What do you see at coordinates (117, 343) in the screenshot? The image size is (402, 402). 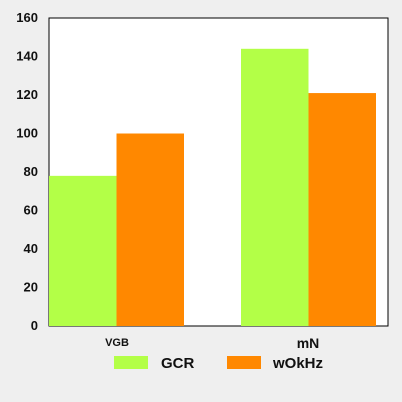 I see `x-category-label: VGB` at bounding box center [117, 343].